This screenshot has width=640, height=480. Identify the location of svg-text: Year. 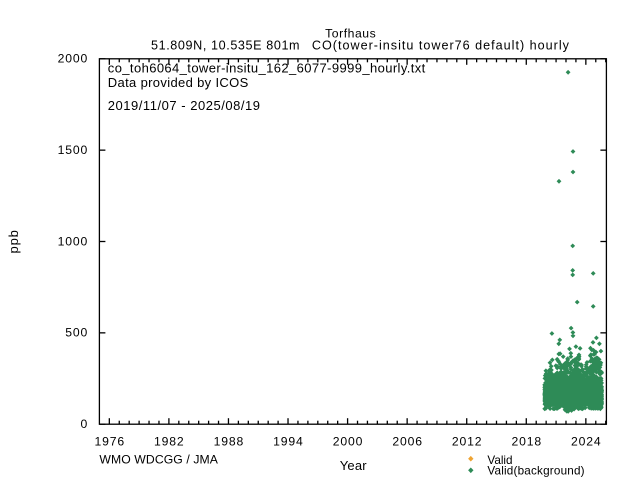
(354, 465).